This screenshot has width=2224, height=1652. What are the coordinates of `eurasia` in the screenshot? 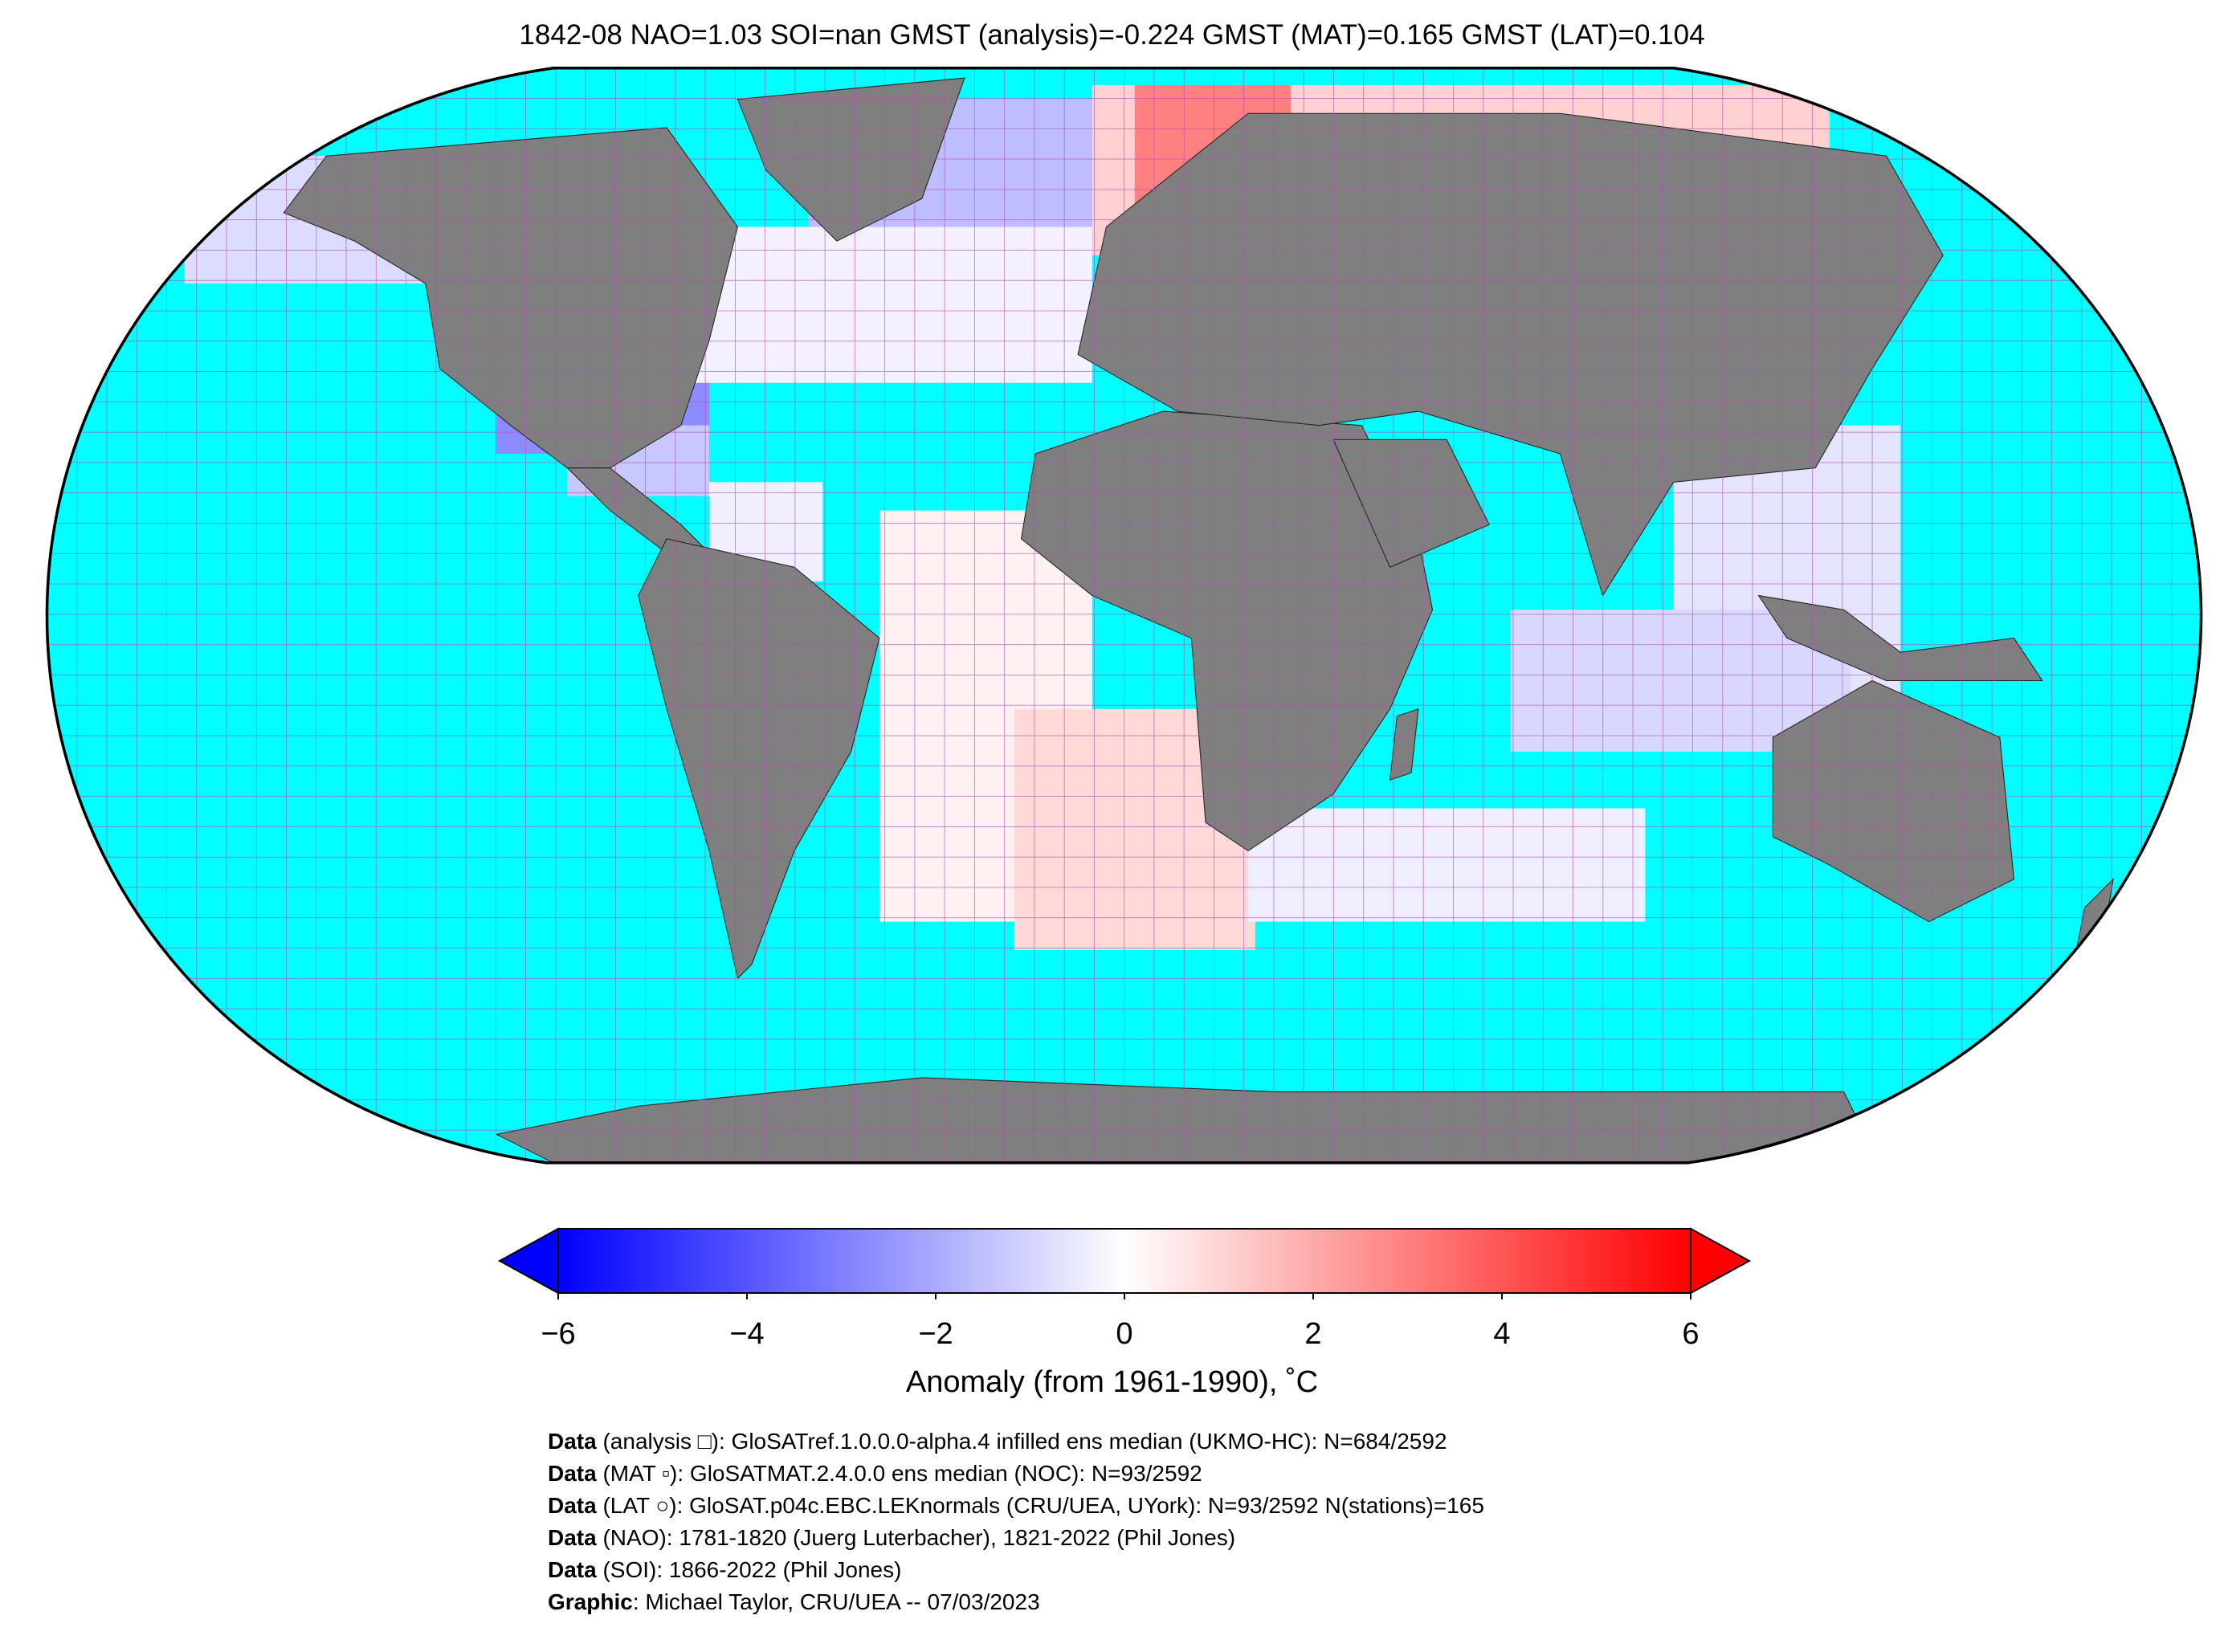 It's located at (1510, 354).